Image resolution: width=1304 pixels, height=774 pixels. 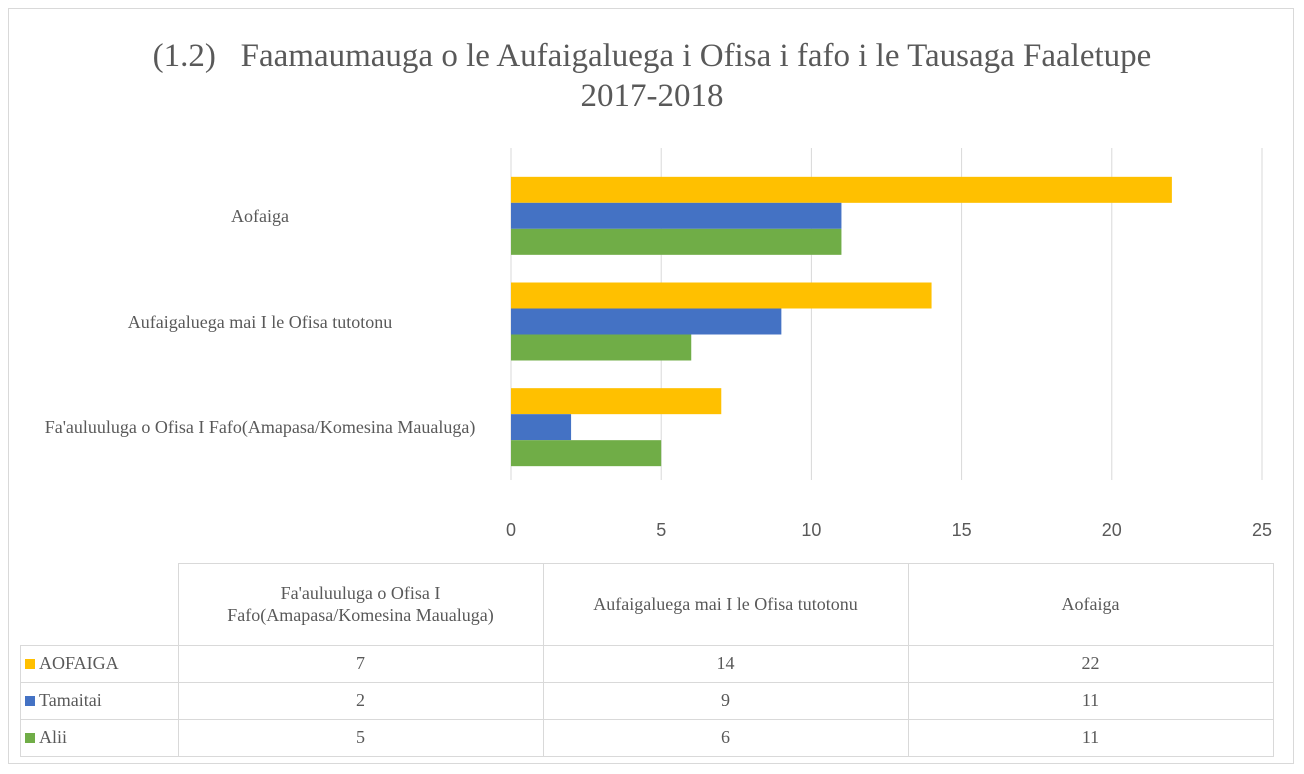 What do you see at coordinates (511, 530) in the screenshot?
I see `x-tick-label: 0` at bounding box center [511, 530].